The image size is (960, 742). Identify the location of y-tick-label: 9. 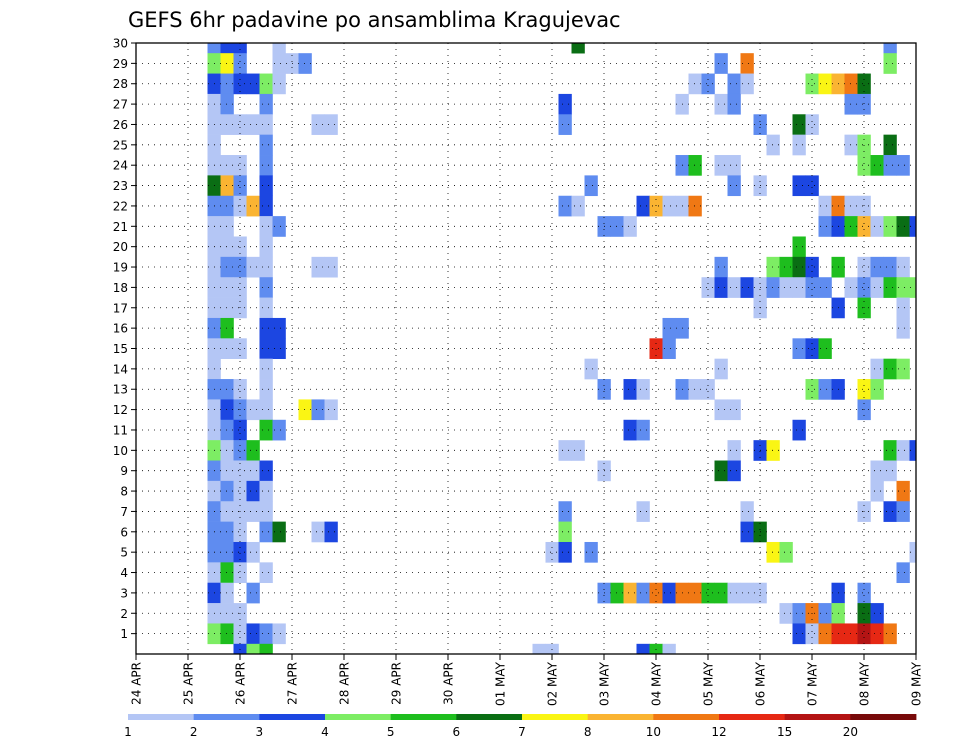
(124, 471).